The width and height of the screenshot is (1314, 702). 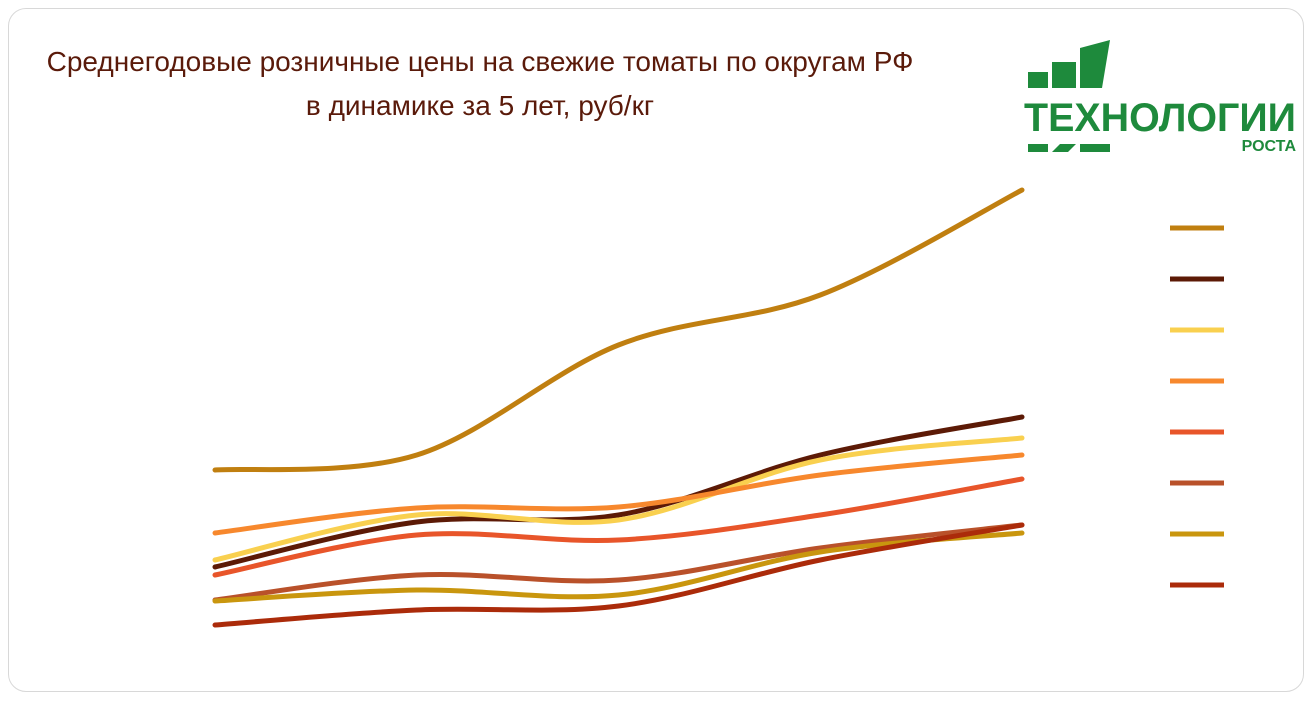 What do you see at coordinates (1160, 118) in the screenshot?
I see `logo-text: ТЕХНОЛОГИИ` at bounding box center [1160, 118].